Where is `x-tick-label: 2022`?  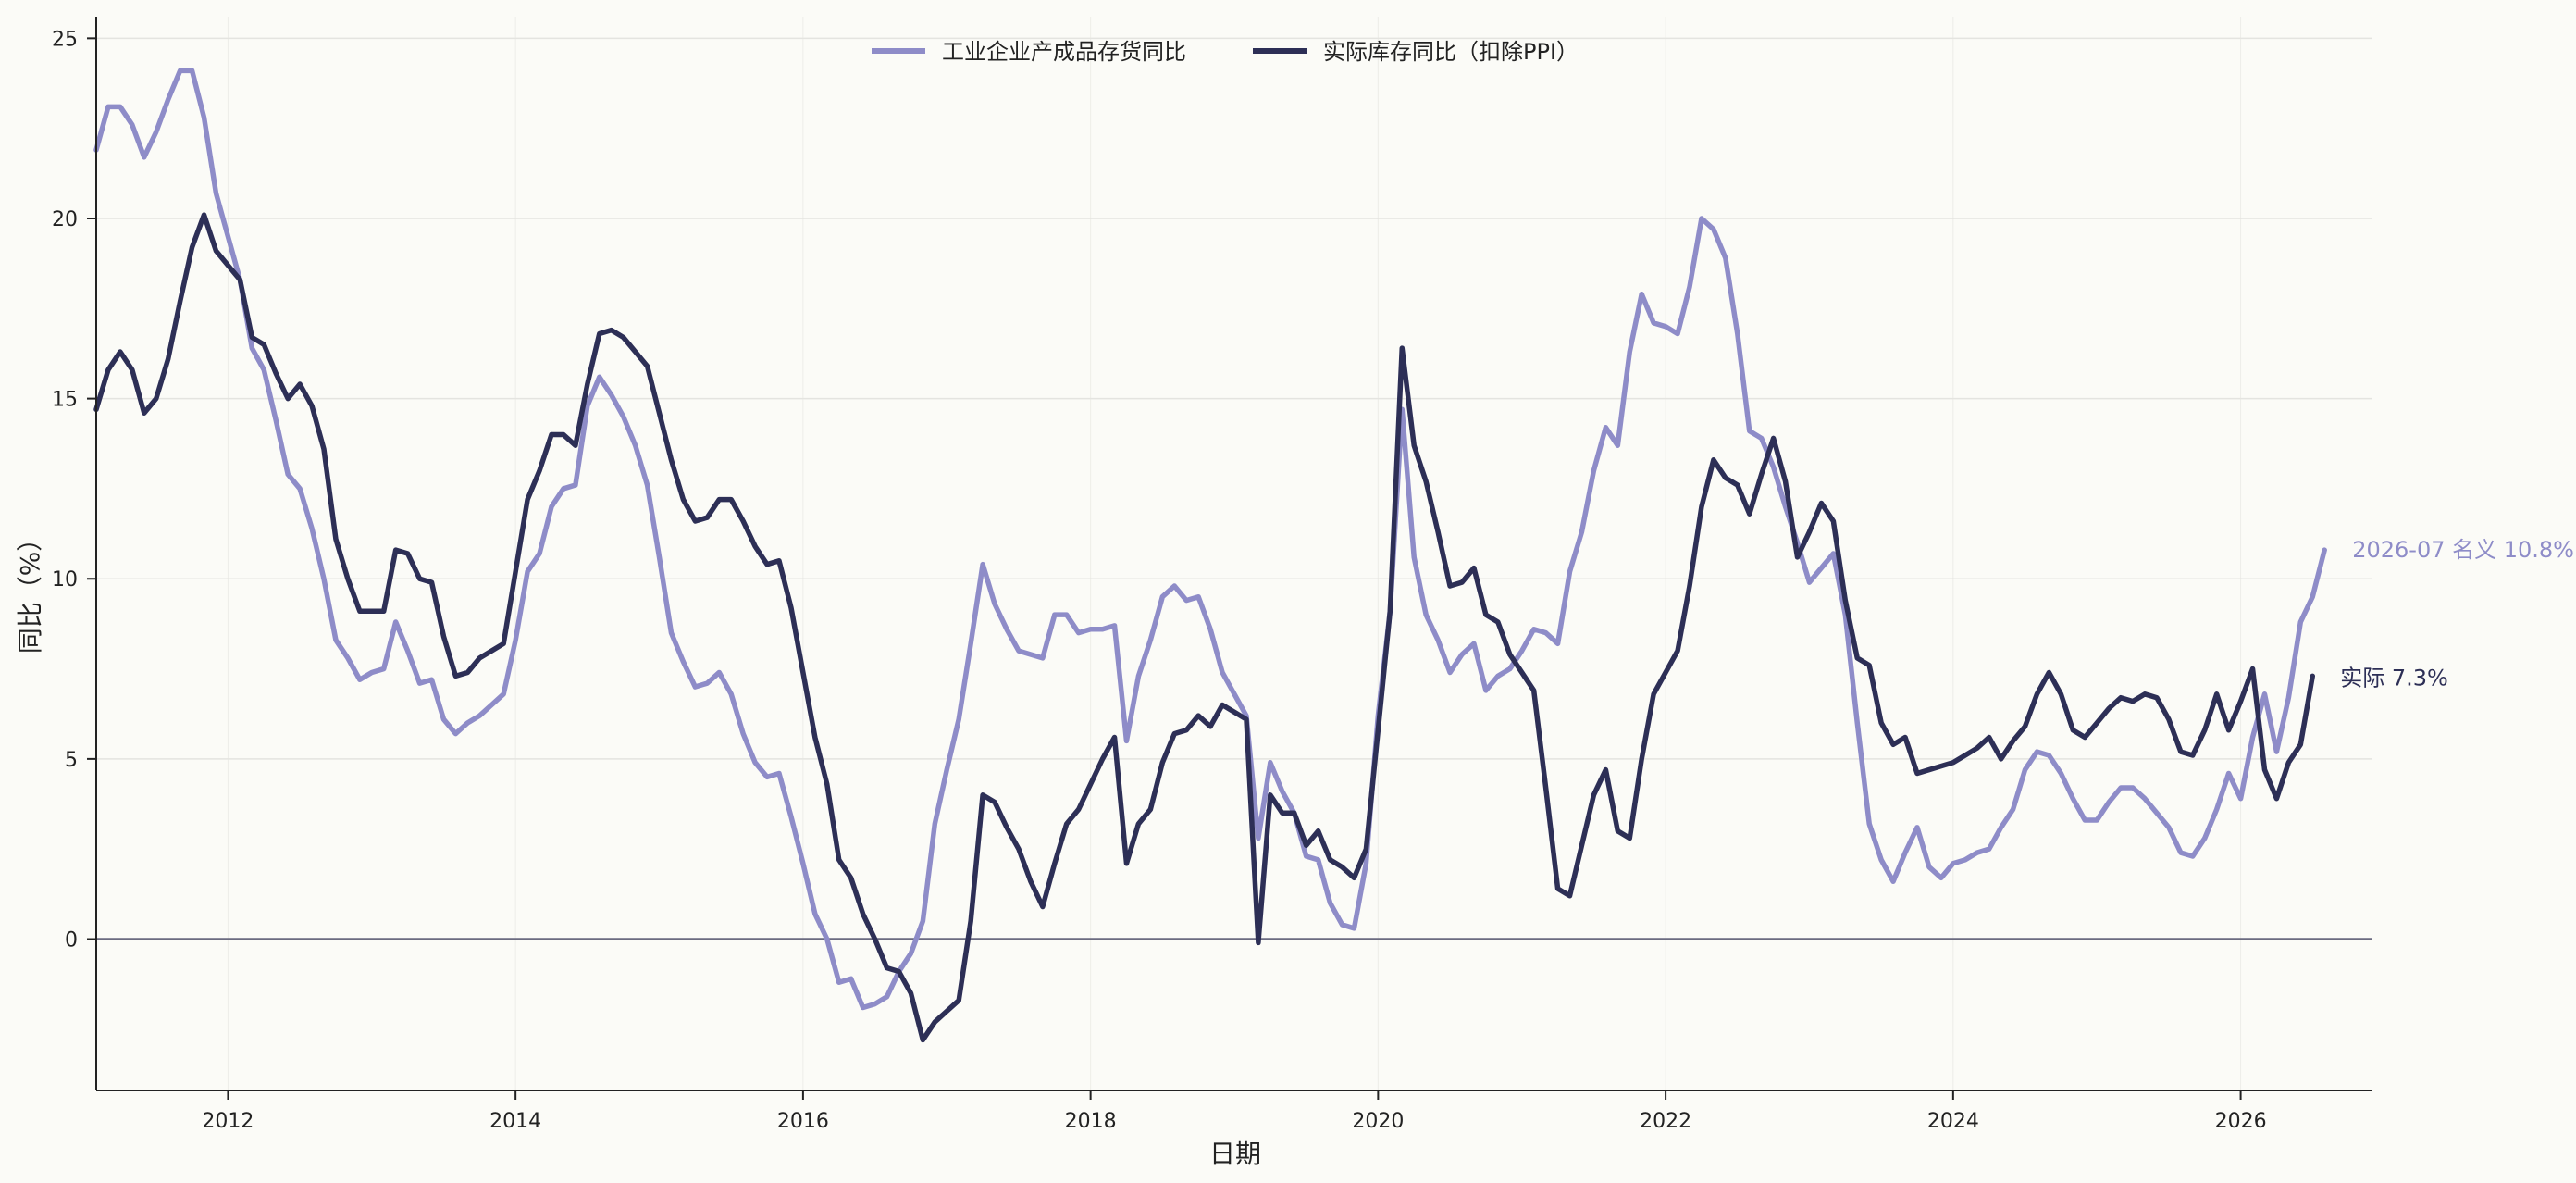
x-tick-label: 2022 is located at coordinates (1666, 1121).